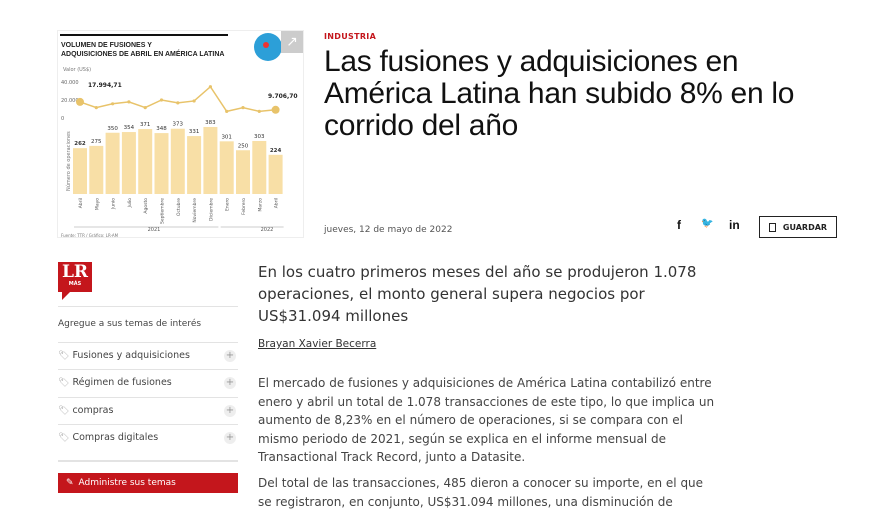 The height and width of the screenshot is (515, 874). I want to click on x-tick-label: Septiembre, so click(163, 211).